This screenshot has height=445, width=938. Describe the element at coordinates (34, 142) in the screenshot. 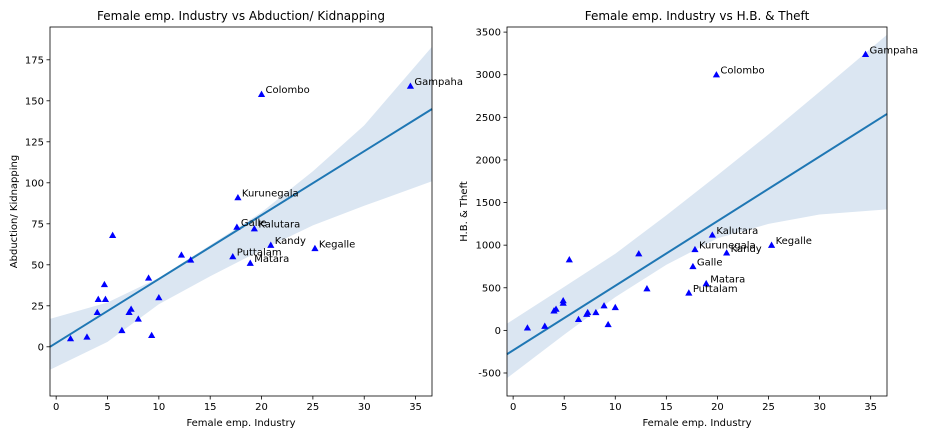

I see `y-tick-label: 125` at that location.